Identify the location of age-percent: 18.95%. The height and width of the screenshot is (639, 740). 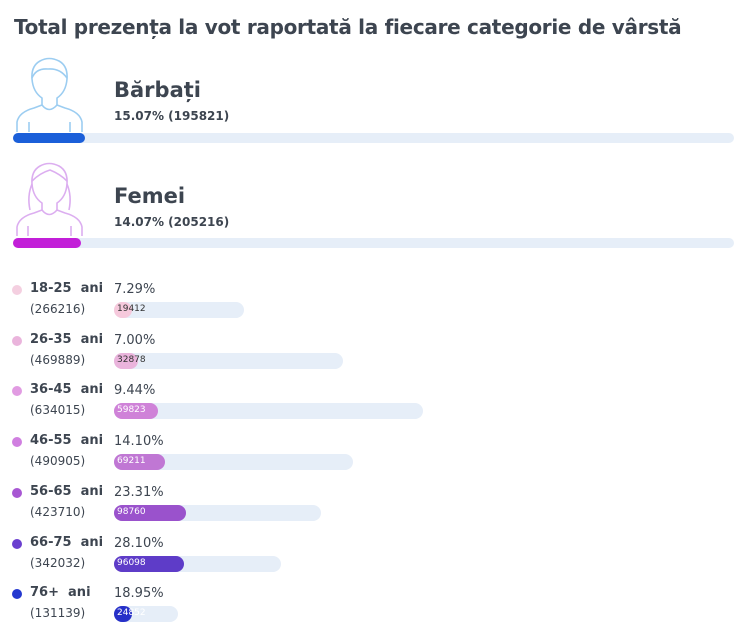
(139, 593).